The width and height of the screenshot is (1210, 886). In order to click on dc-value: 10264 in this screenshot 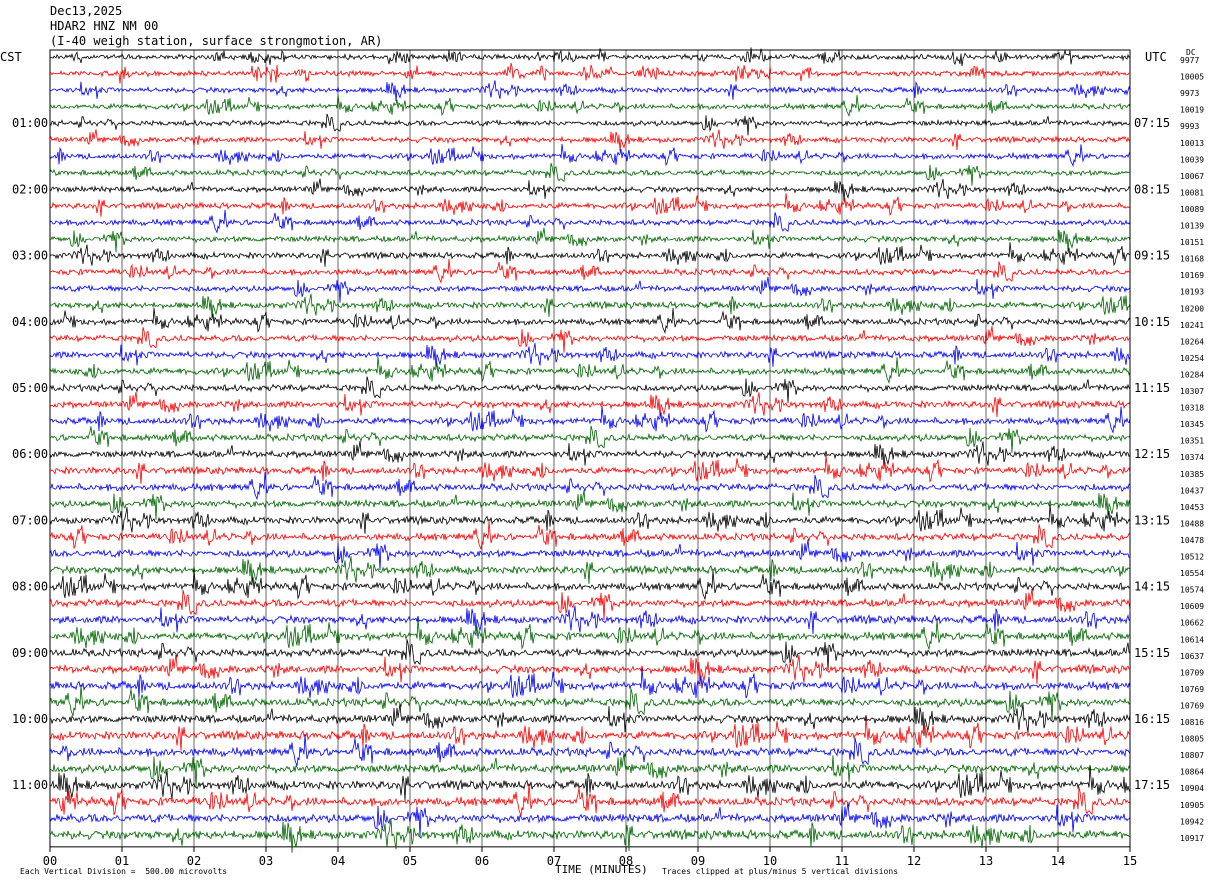, I will do `click(1192, 341)`.